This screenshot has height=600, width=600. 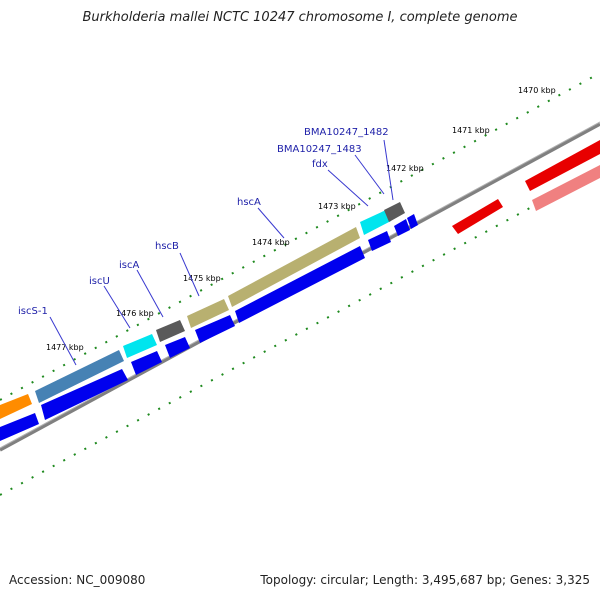 What do you see at coordinates (320, 164) in the screenshot?
I see `gene-label-fdx: fdx` at bounding box center [320, 164].